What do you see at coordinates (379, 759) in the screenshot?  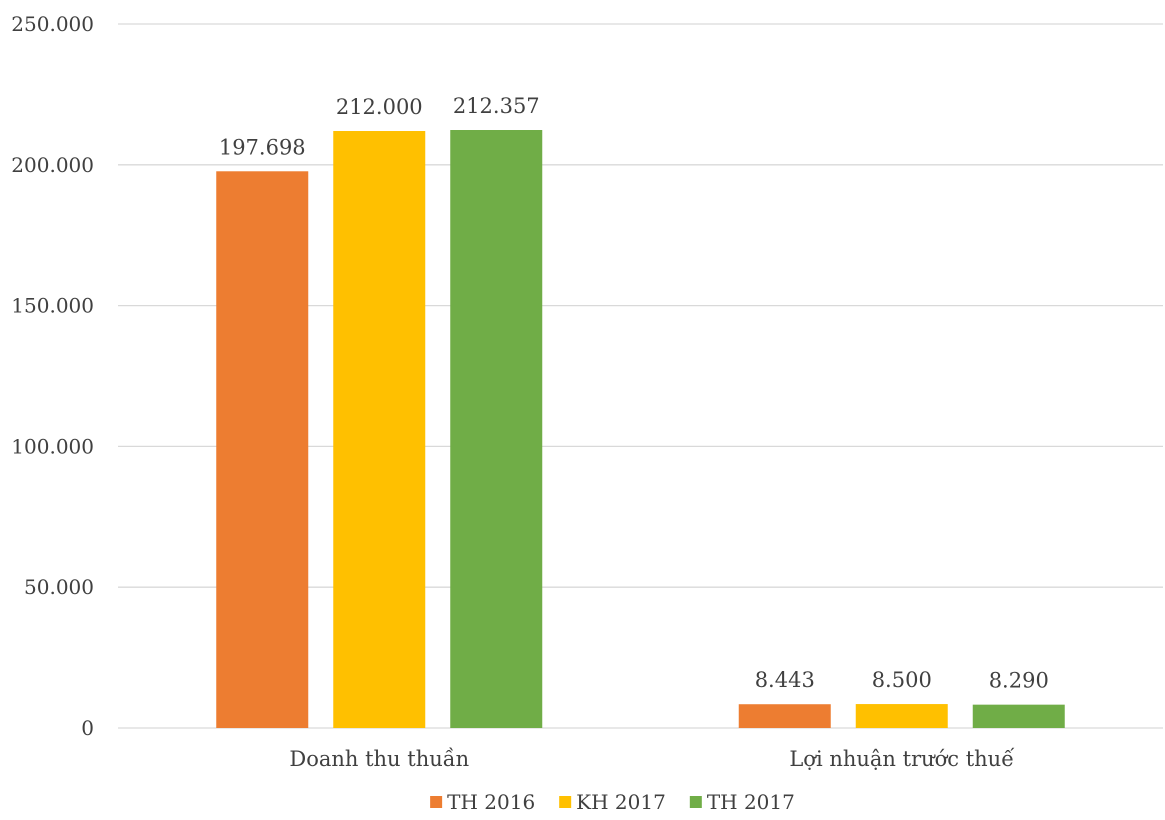 I see `x-category-label: Doanh thu thuần` at bounding box center [379, 759].